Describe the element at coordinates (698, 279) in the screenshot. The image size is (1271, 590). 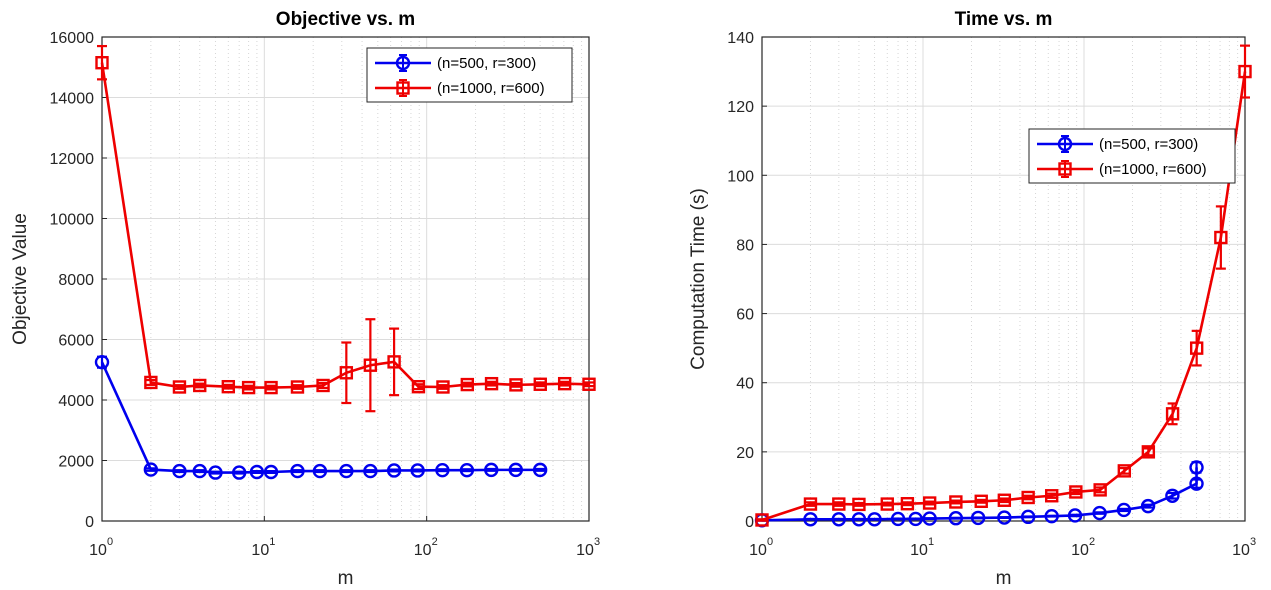
I see `y-axis-label: Computation Time (s)` at that location.